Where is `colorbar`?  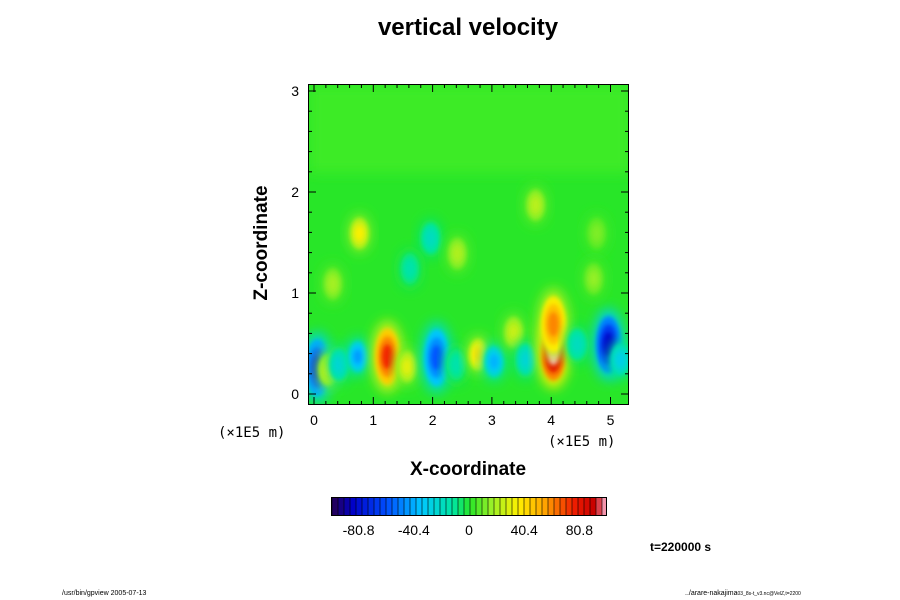
colorbar is located at coordinates (469, 506).